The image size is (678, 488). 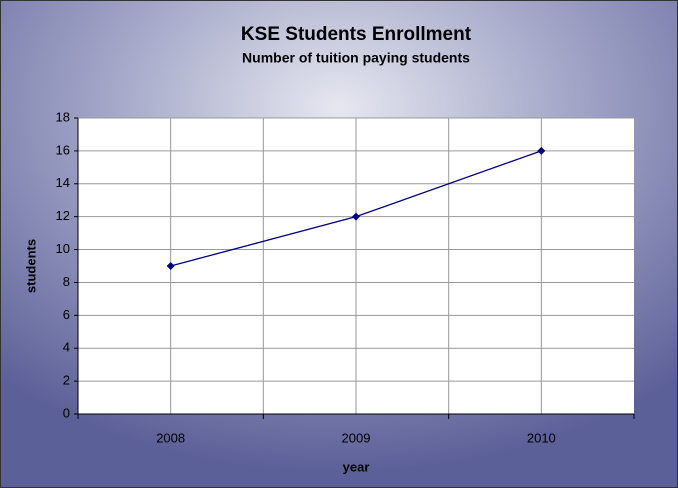 I want to click on y-tick-label: 12, so click(x=63, y=215).